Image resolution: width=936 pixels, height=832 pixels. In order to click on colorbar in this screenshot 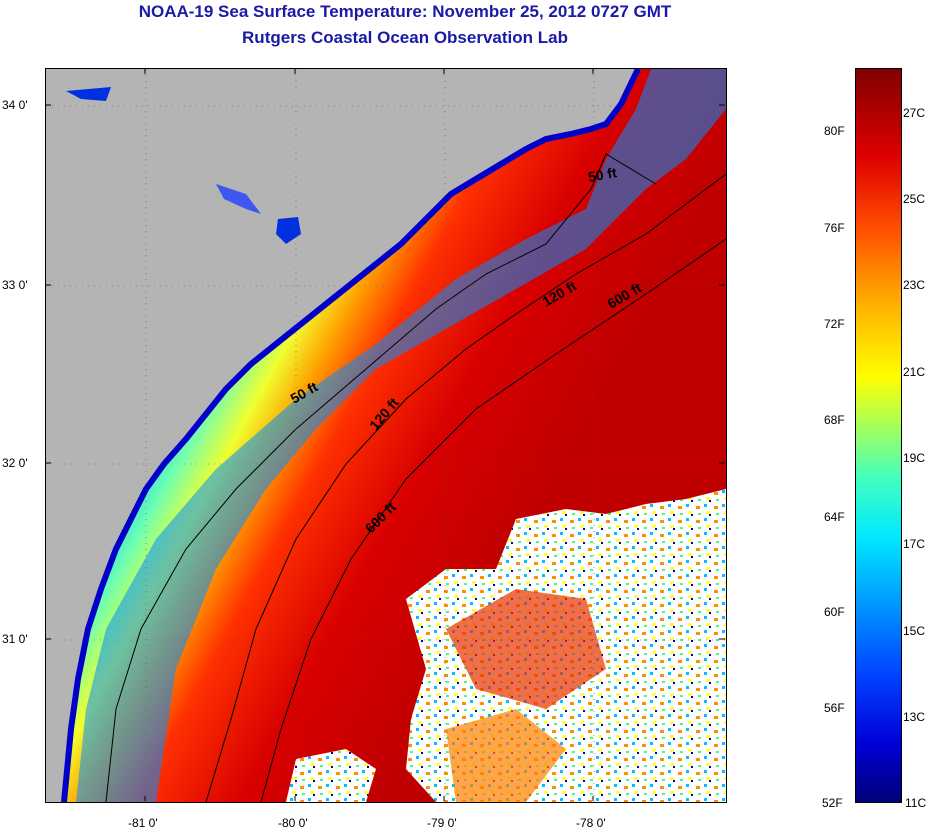, I will do `click(878, 435)`.